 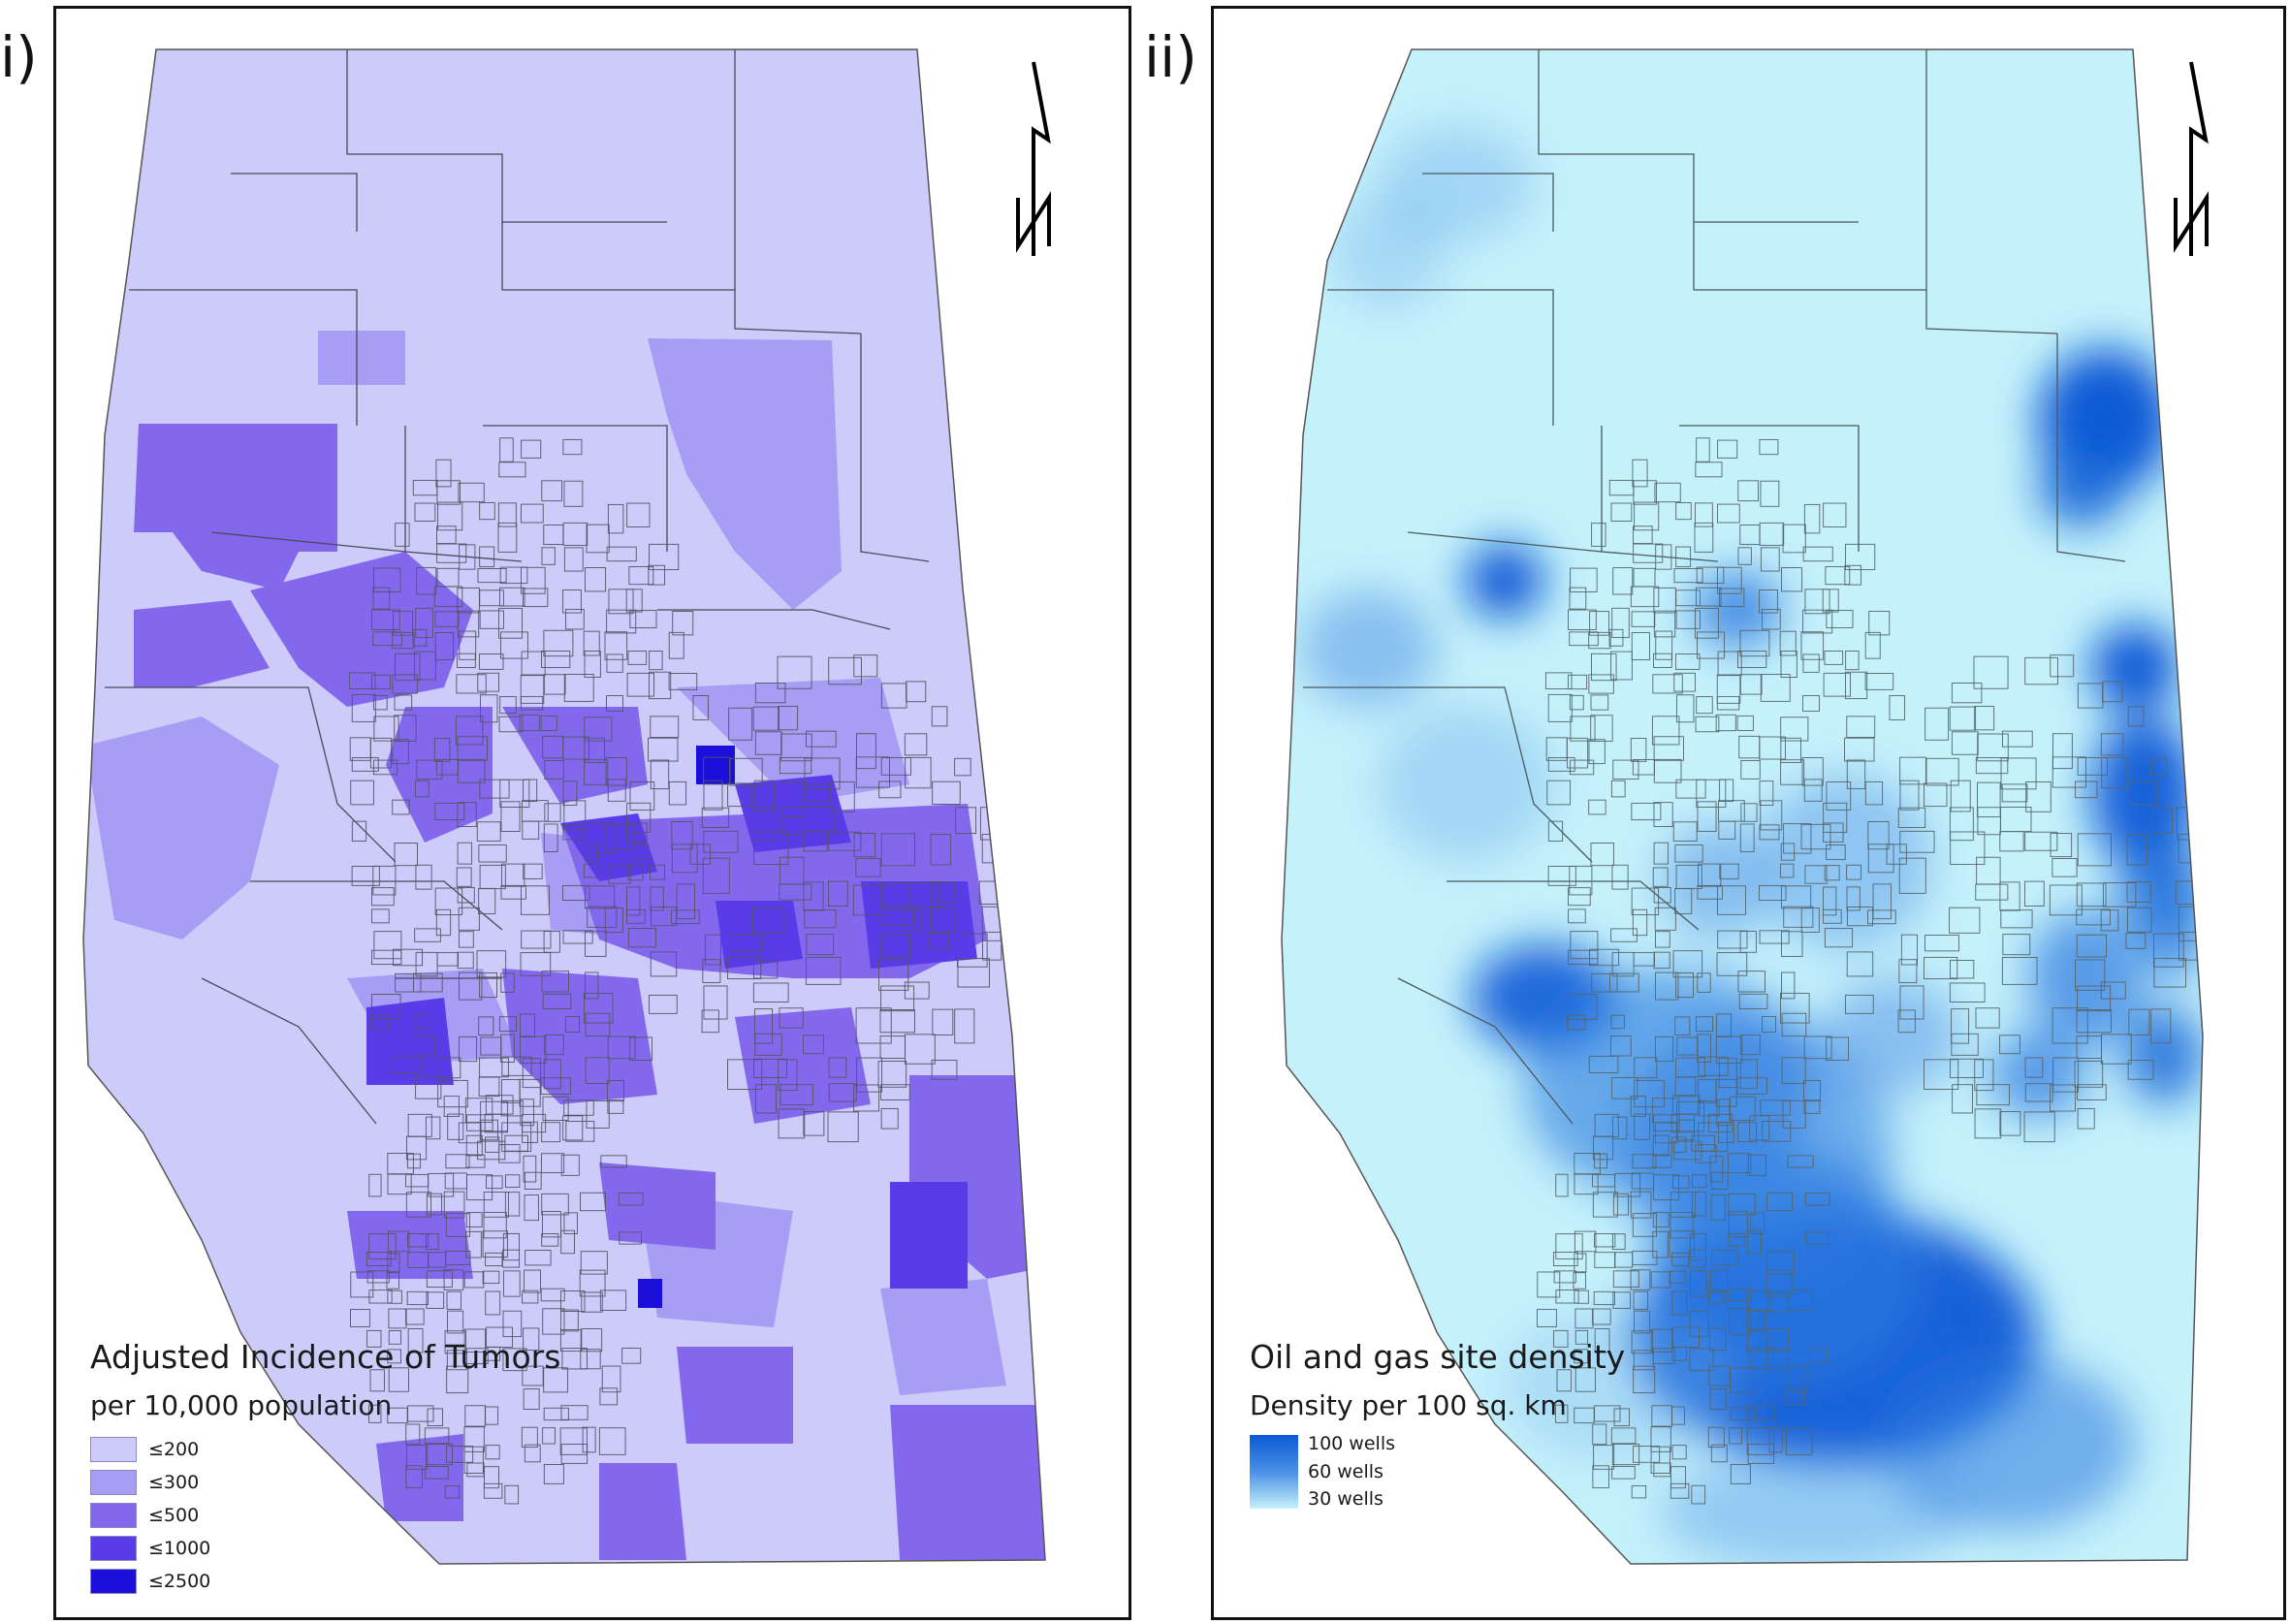 I want to click on ramp-labels: 100 wells 60 wells 30 wells, so click(x=1351, y=1472).